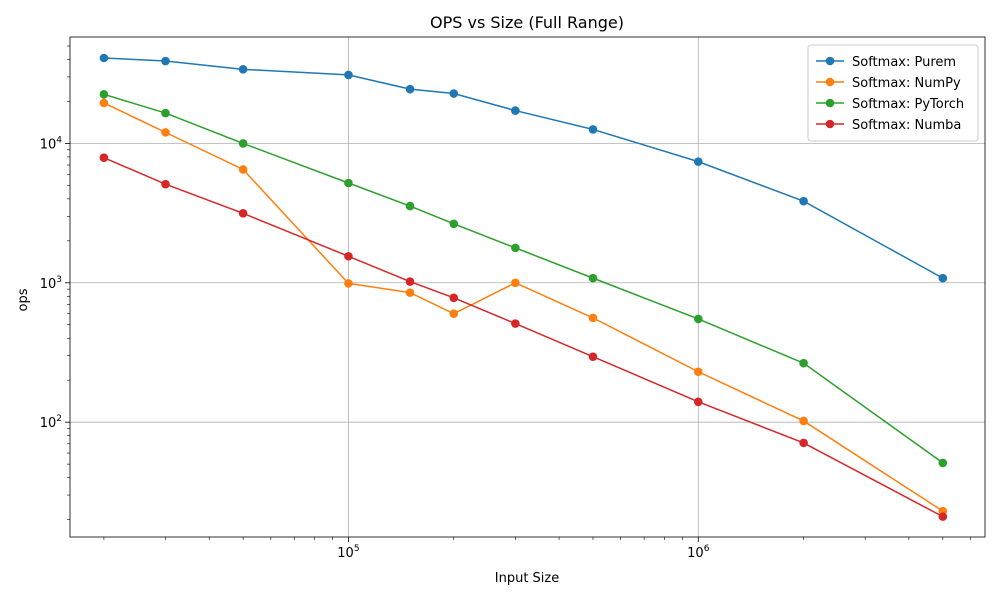 The width and height of the screenshot is (1000, 600). I want to click on legend-item: Softmax: Numba, so click(888, 125).